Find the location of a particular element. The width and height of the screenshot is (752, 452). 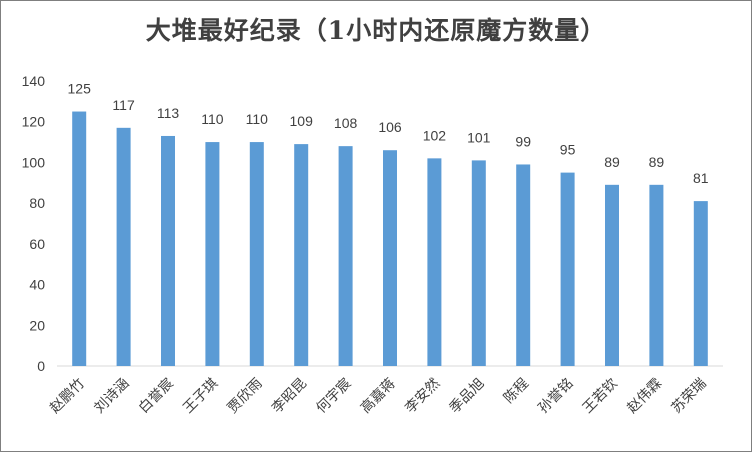

y-tick-label: 60 is located at coordinates (37, 244).